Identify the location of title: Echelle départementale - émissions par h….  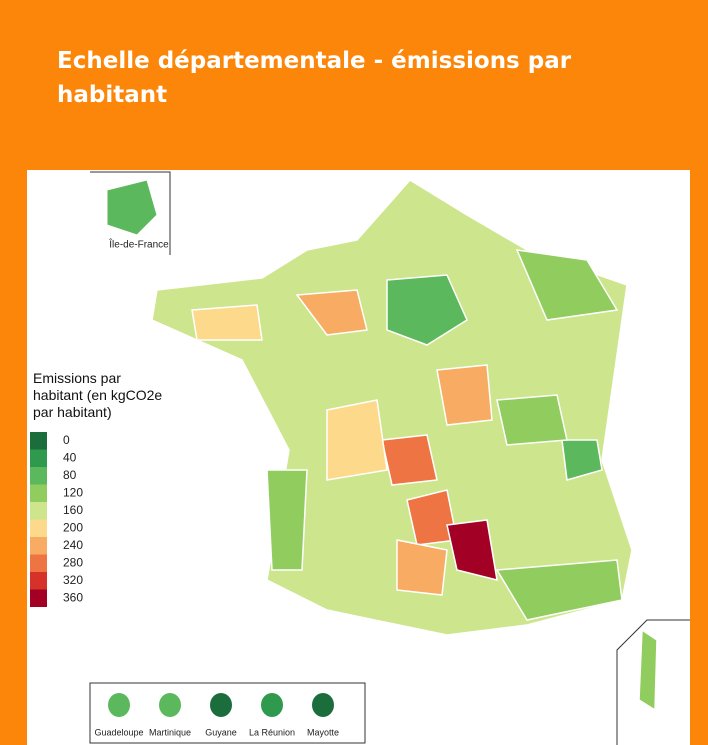
(314, 78).